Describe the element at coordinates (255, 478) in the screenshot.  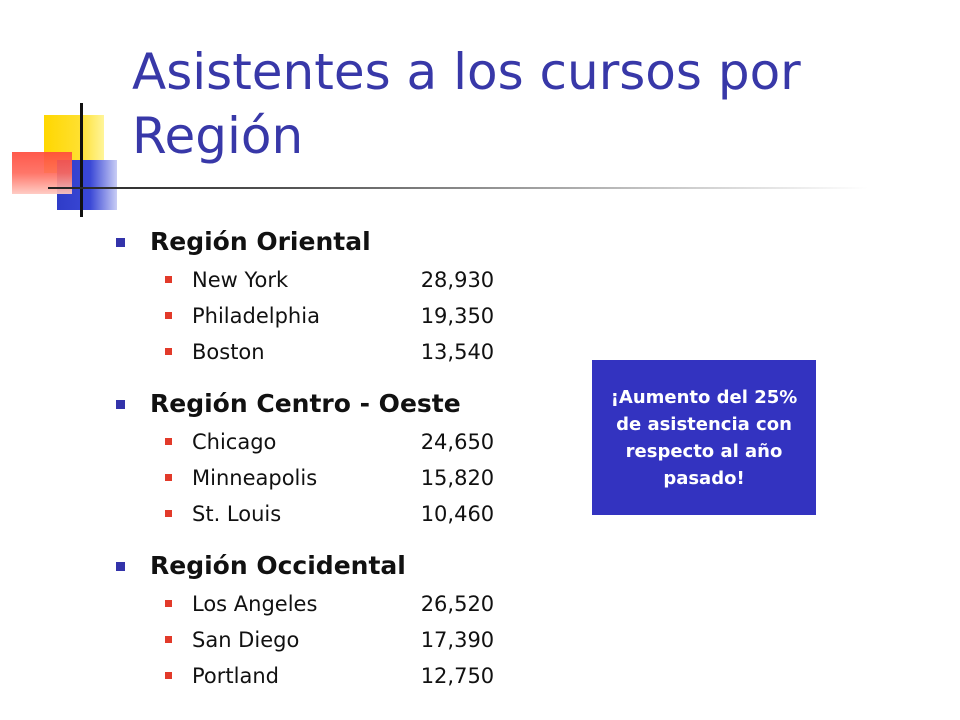
I see `city-name: Minneapolis` at that location.